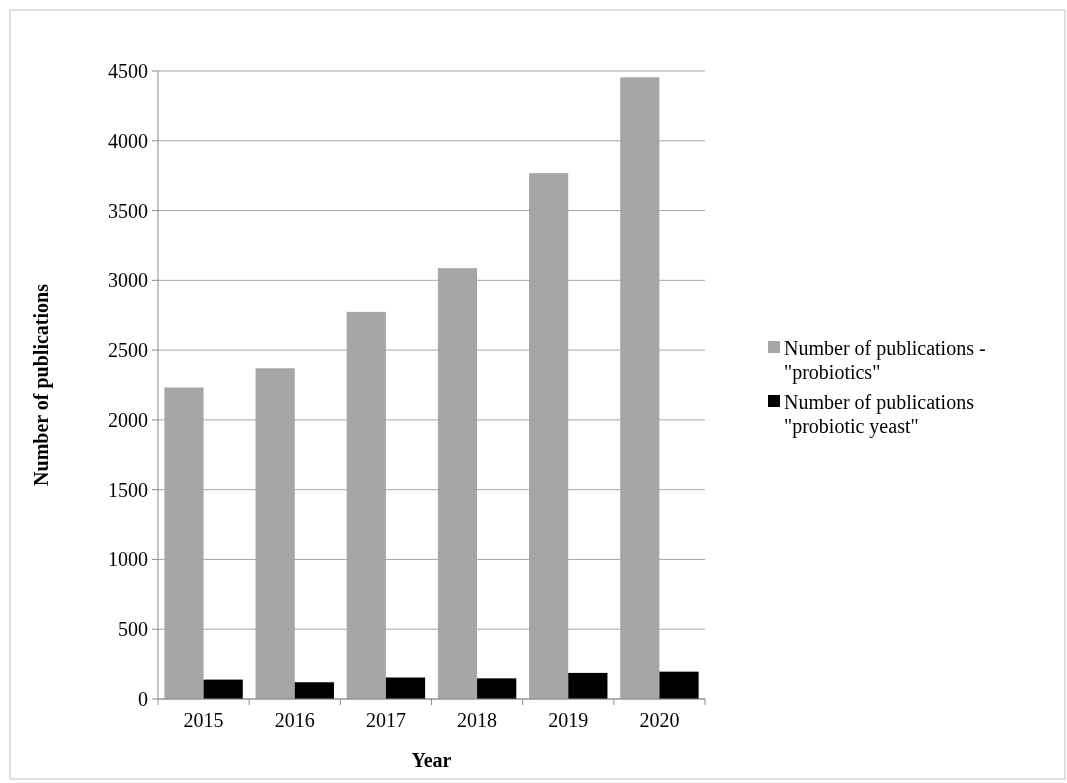  What do you see at coordinates (128, 419) in the screenshot?
I see `y-tick-label: 2000` at bounding box center [128, 419].